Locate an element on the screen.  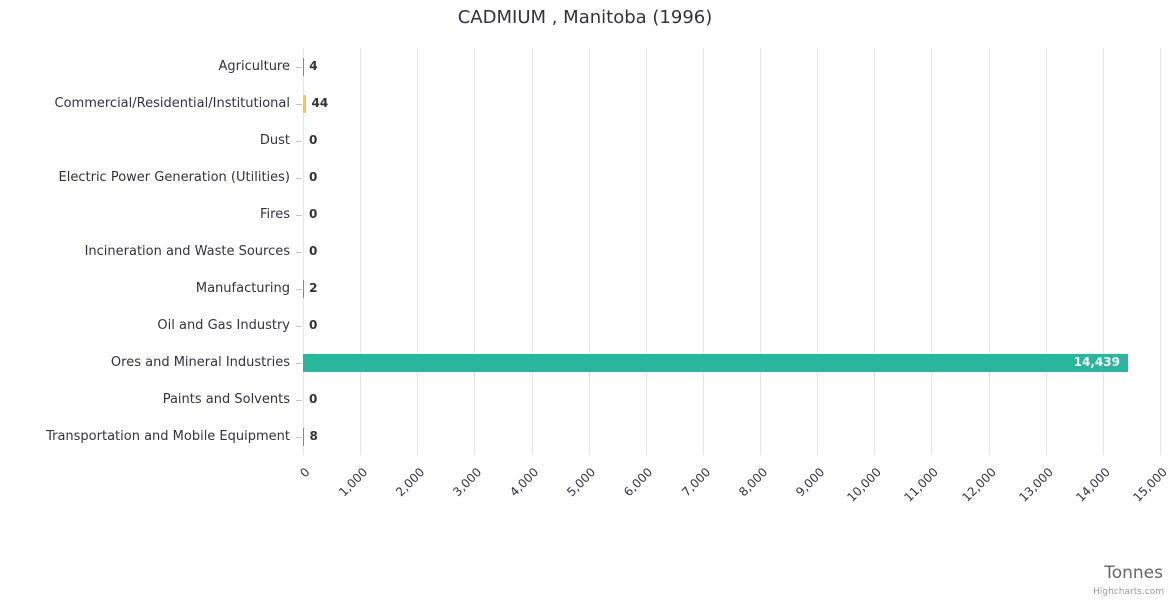
x-tick-label: 9,000 is located at coordinates (810, 482).